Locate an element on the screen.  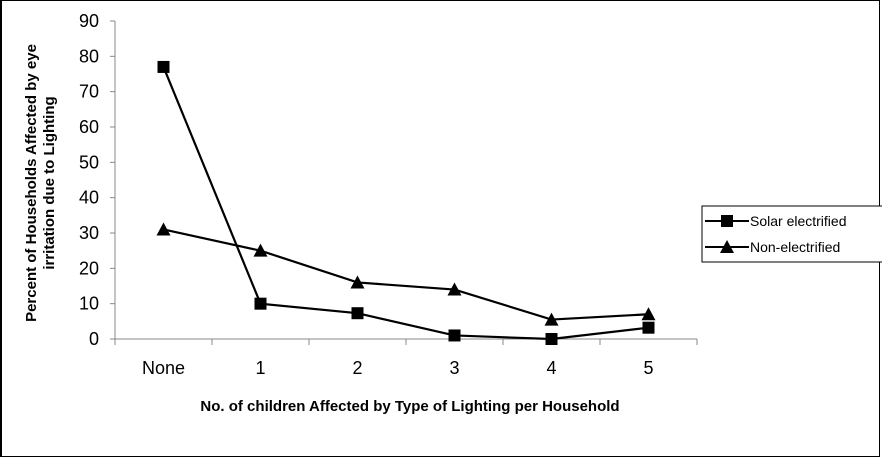
legend-marker-triangle is located at coordinates (727, 246).